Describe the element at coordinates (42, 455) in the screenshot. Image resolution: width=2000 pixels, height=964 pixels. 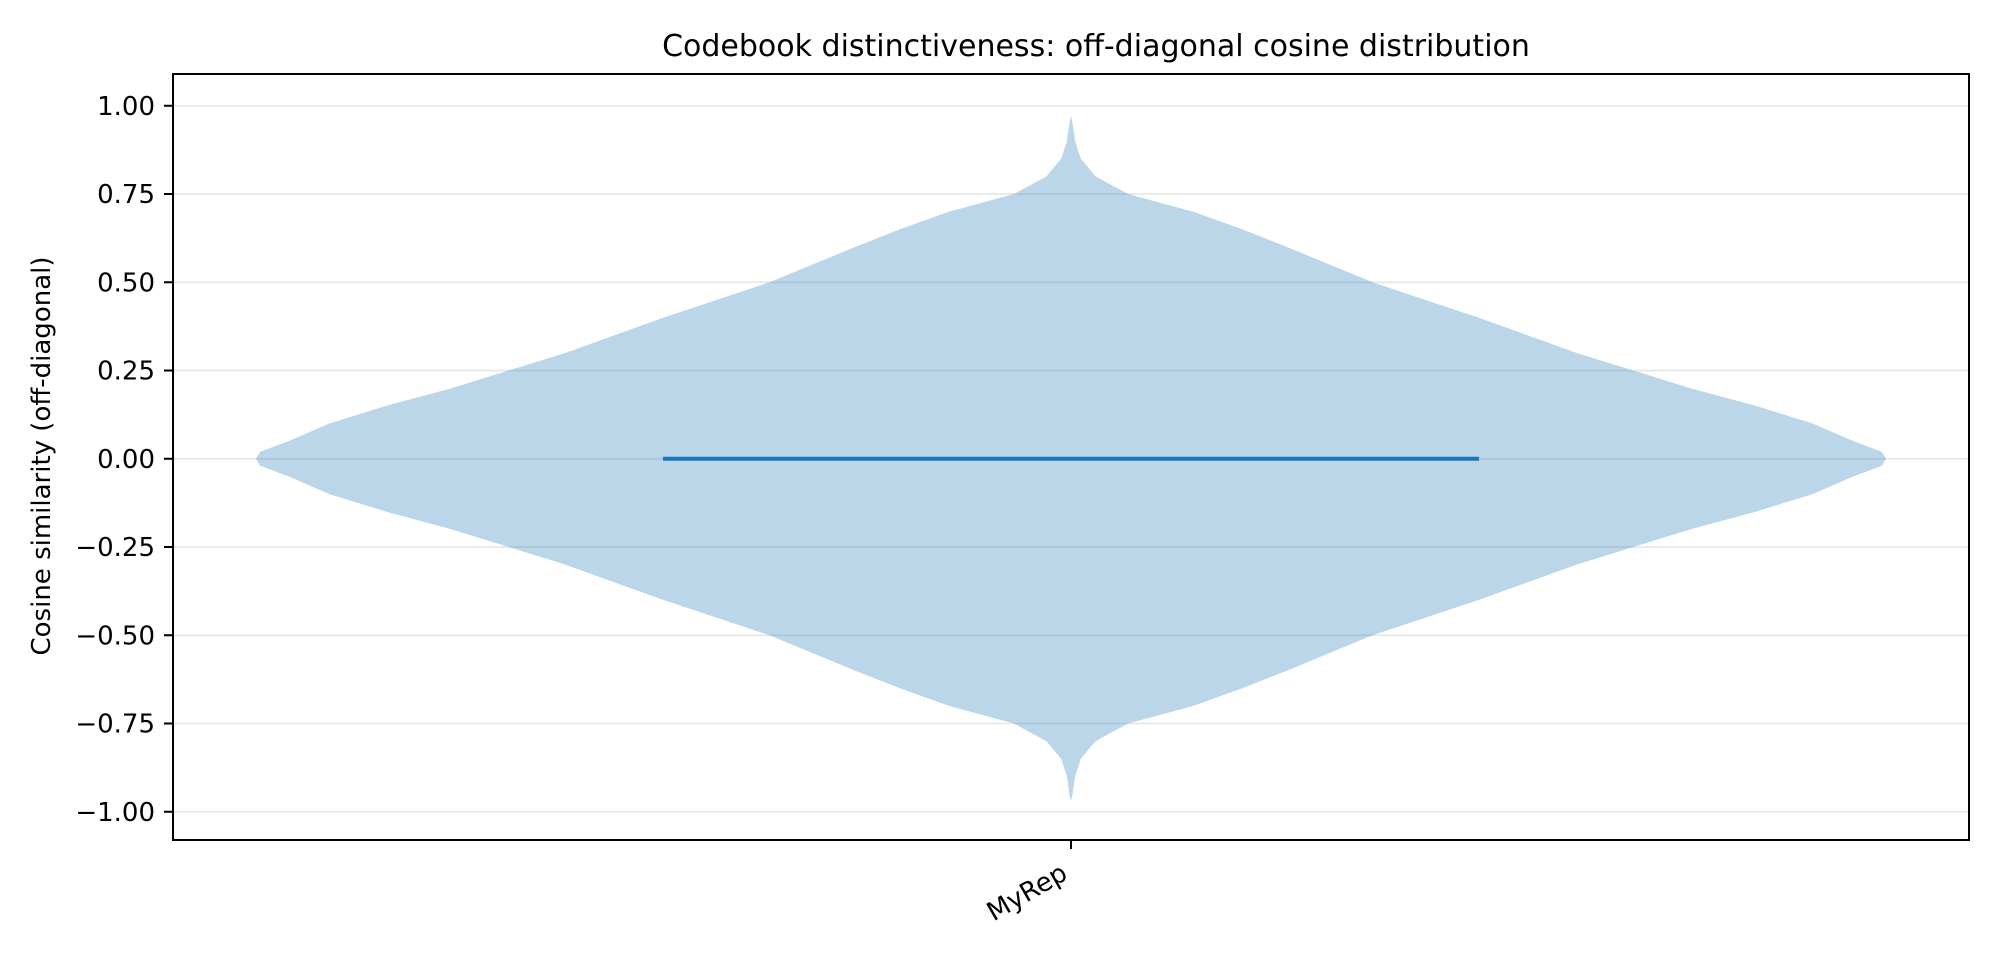
I see `y-axis-label: Cosine similarity (off-diagonal)` at that location.